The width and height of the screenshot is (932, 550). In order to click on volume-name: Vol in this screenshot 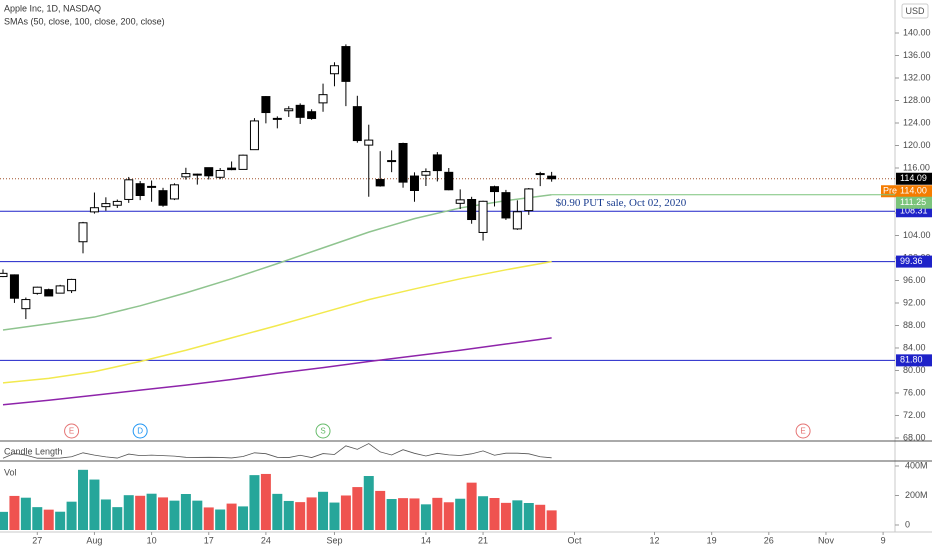, I will do `click(10, 472)`.